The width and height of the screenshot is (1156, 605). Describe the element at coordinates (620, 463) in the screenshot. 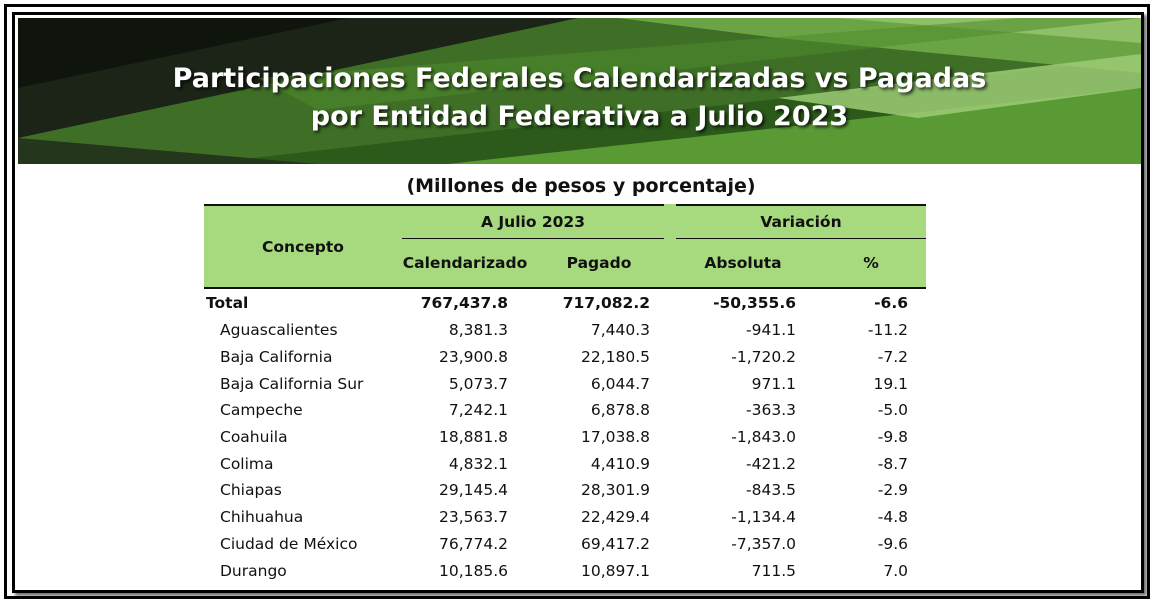

I see `pagado-value: 4,410.9` at that location.